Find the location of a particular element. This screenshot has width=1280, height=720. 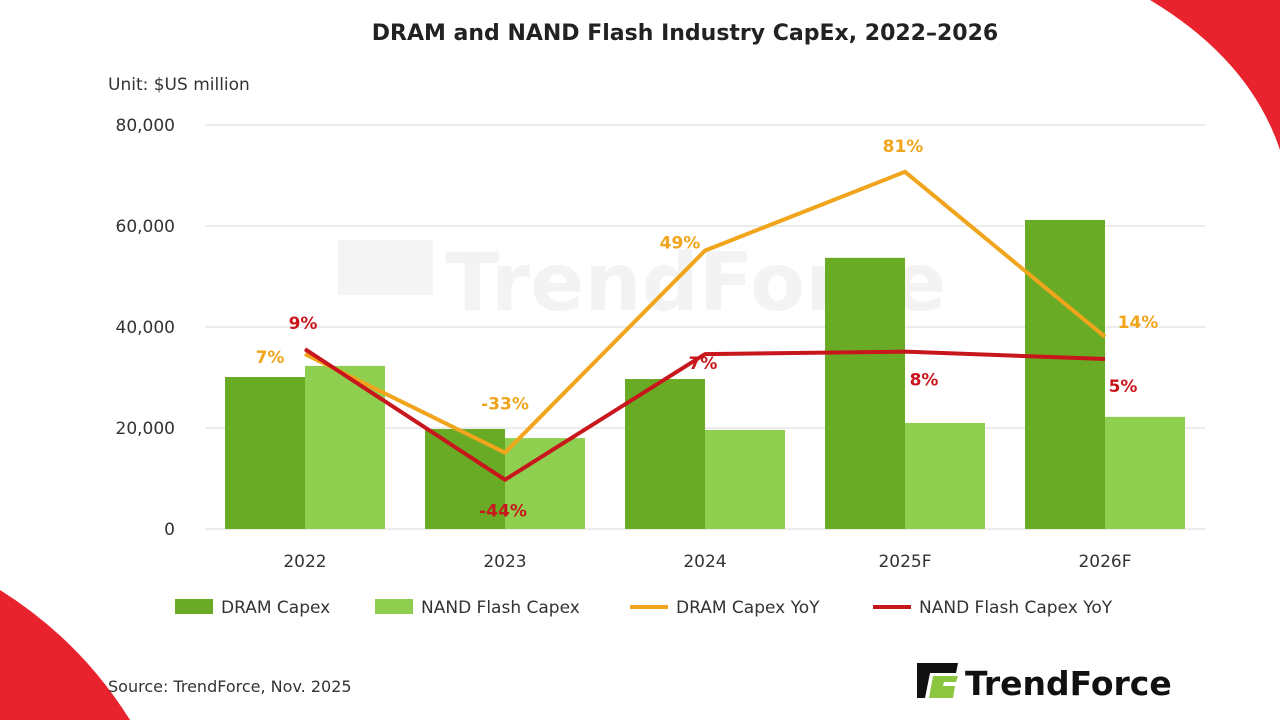

legend-label: DRAM Capex is located at coordinates (275, 608).